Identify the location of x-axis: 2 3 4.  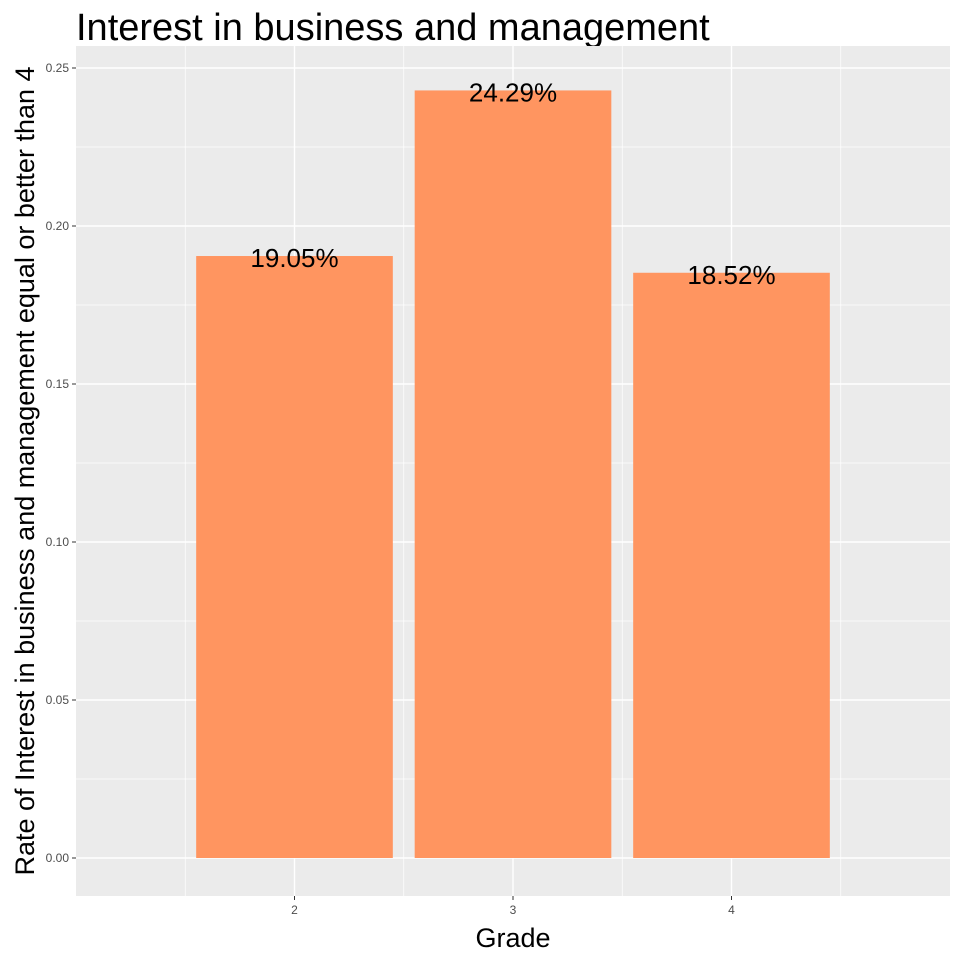
(513, 906).